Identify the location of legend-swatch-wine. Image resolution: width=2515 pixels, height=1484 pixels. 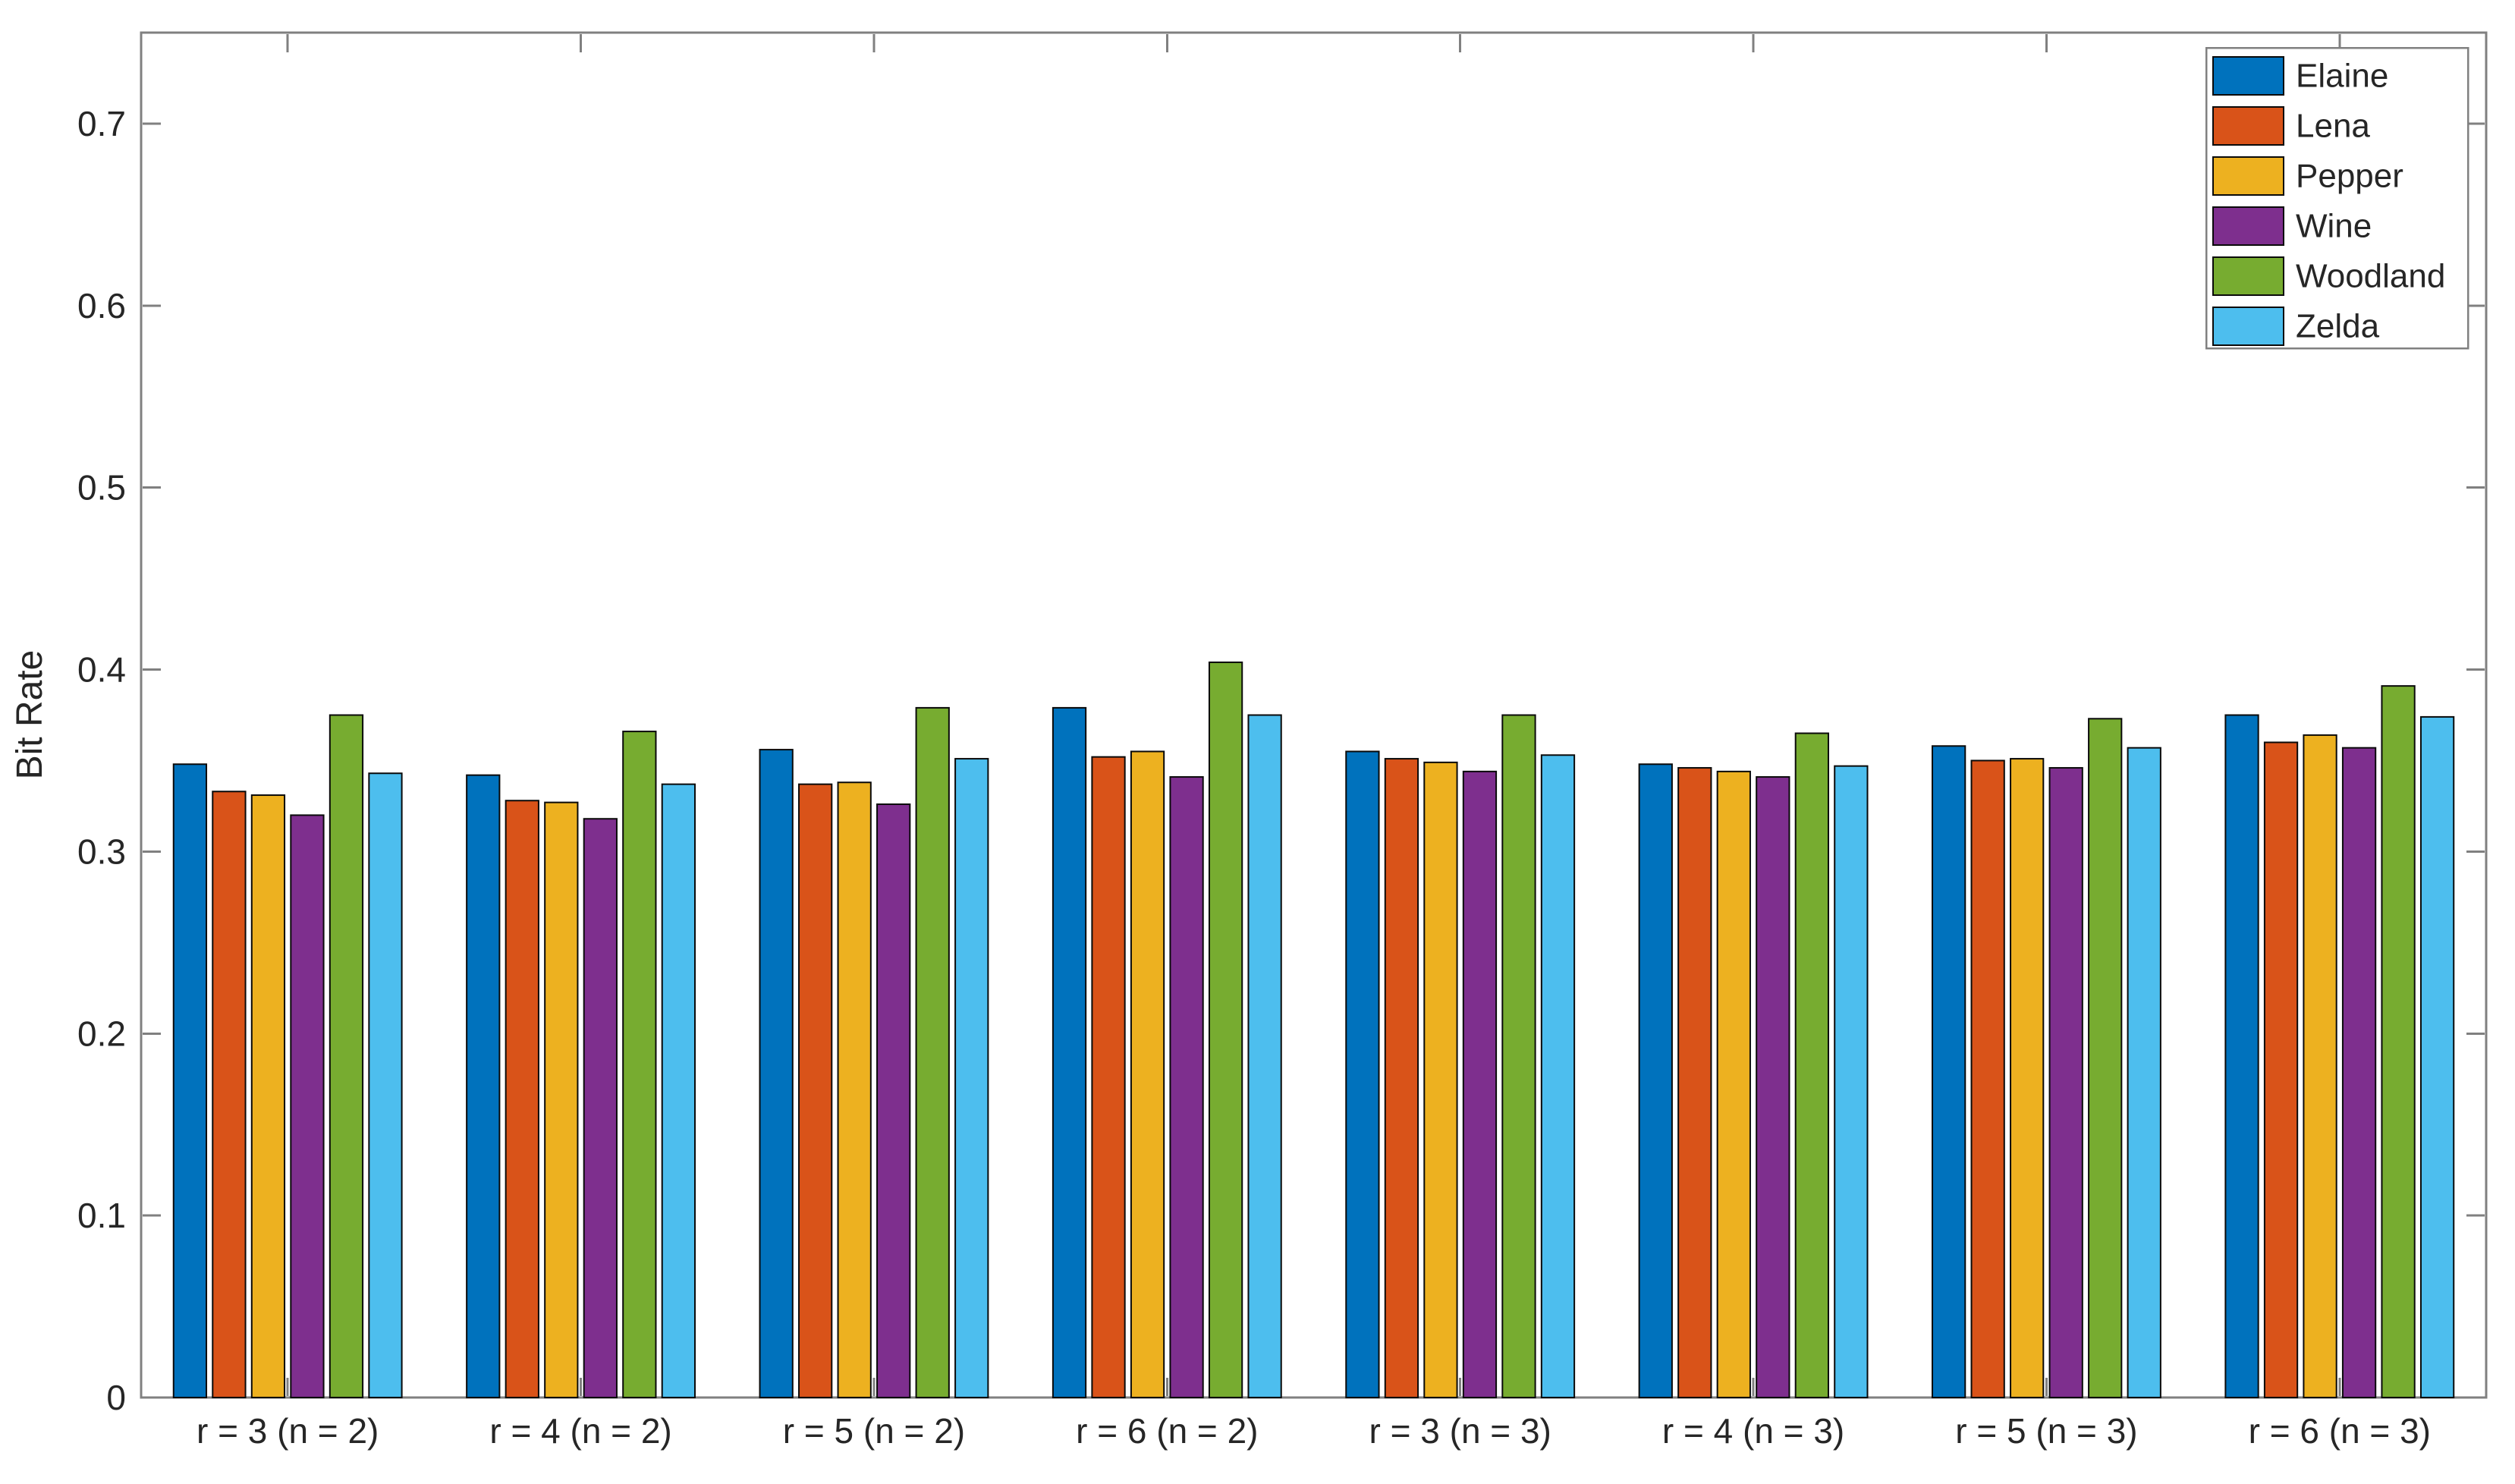
(2248, 226).